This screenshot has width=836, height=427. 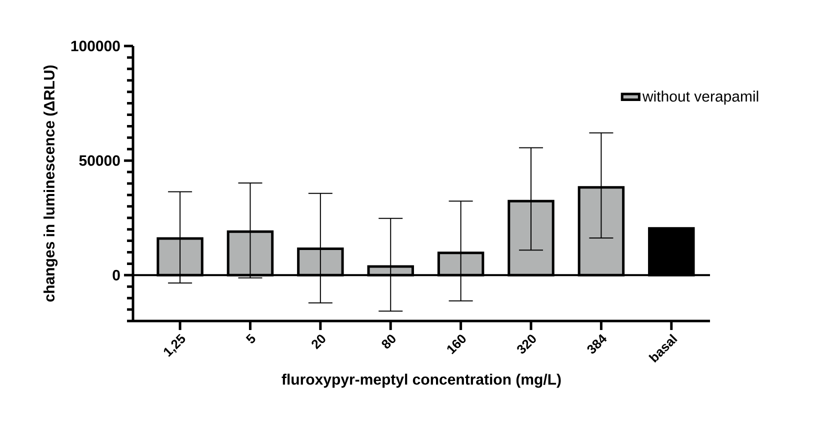 I want to click on y-tick-label: 50000, so click(x=99, y=160).